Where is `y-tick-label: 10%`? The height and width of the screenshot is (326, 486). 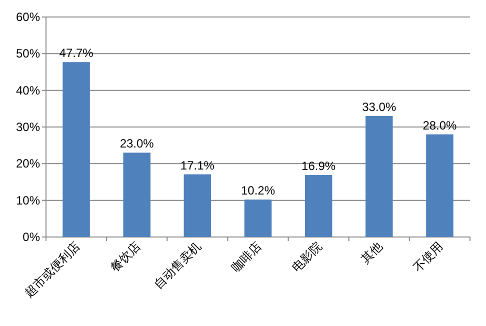 y-tick-label: 10% is located at coordinates (28, 200).